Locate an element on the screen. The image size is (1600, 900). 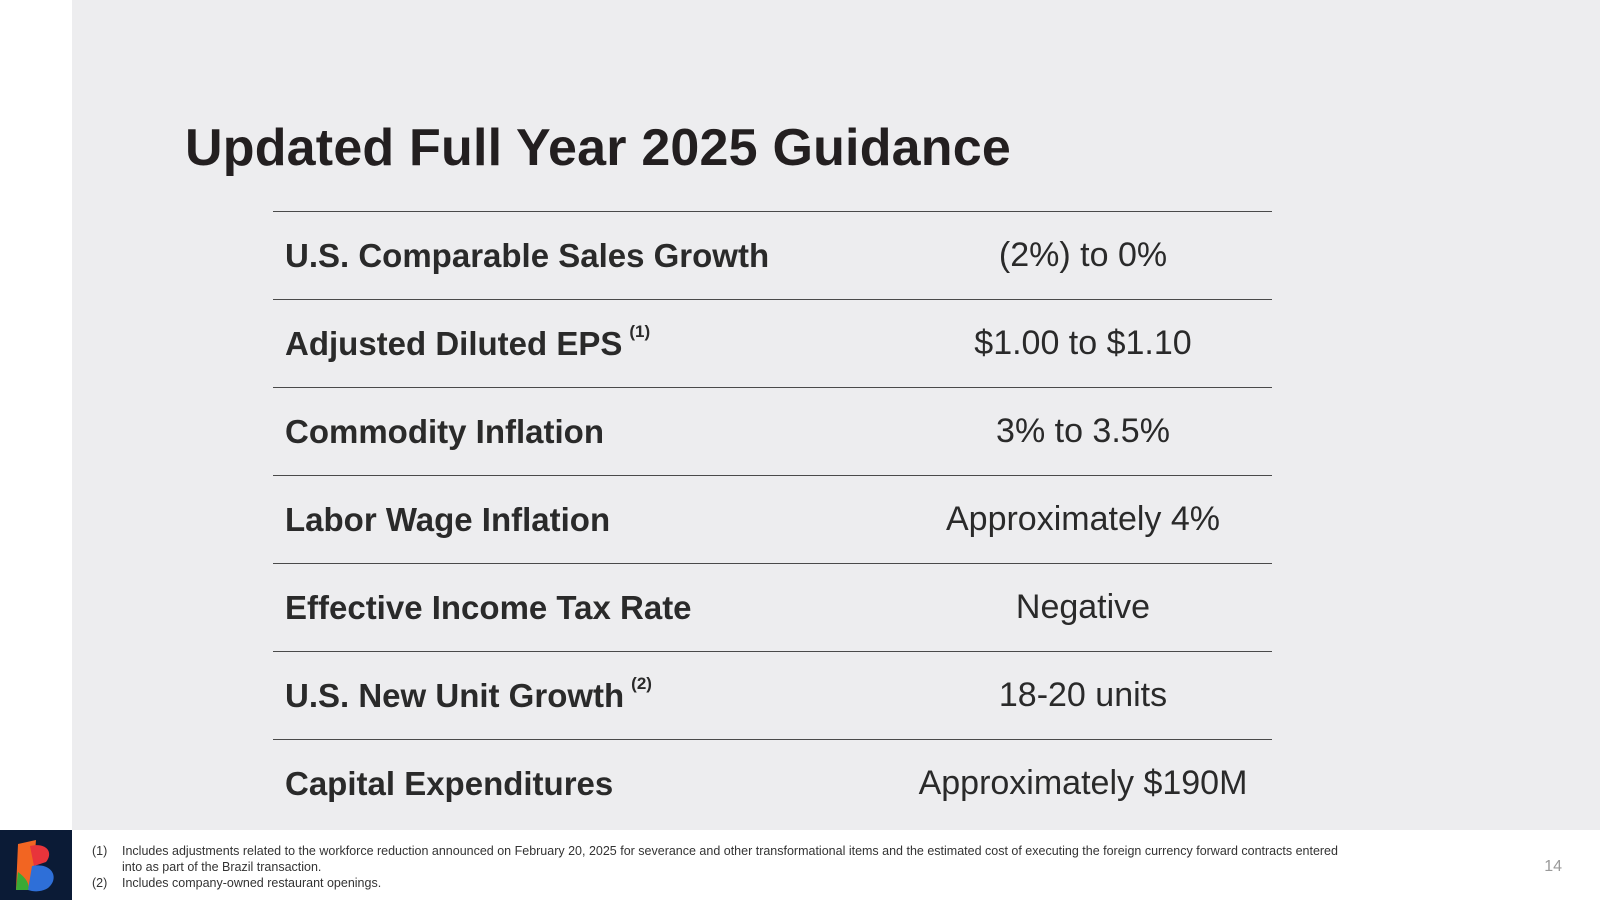
metric-label: U.S. New Unit Growth (2) is located at coordinates (468, 695).